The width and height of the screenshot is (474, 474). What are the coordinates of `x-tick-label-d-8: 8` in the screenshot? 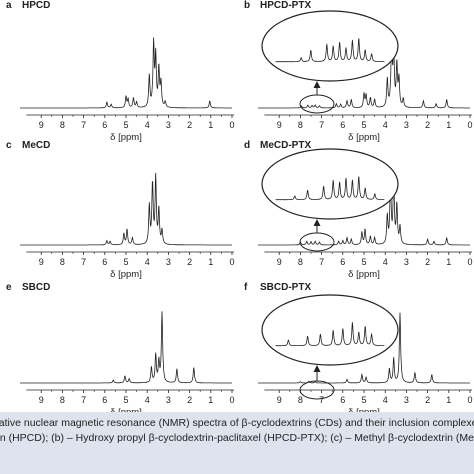 It's located at (300, 262).